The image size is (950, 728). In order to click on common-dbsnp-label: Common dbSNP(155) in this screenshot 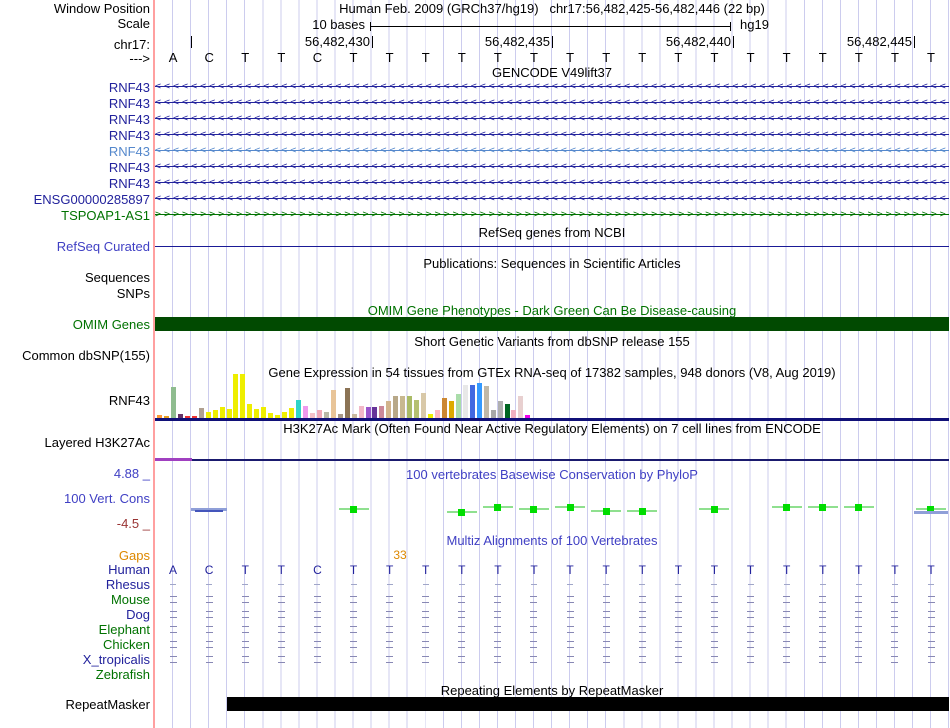, I will do `click(86, 355)`.